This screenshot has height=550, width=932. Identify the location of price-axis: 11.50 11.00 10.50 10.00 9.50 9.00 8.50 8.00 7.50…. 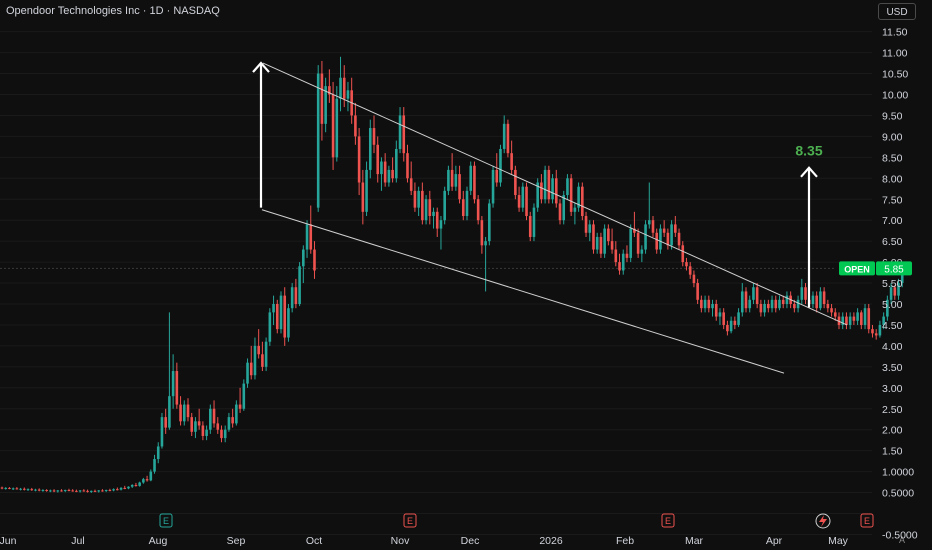
(900, 284).